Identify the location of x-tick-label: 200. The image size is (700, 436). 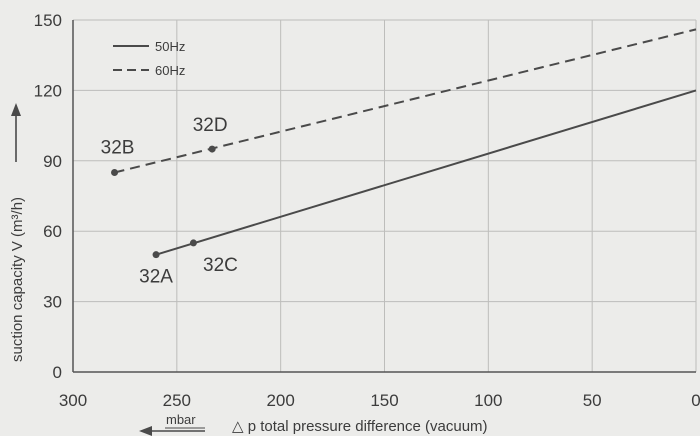
(280, 400).